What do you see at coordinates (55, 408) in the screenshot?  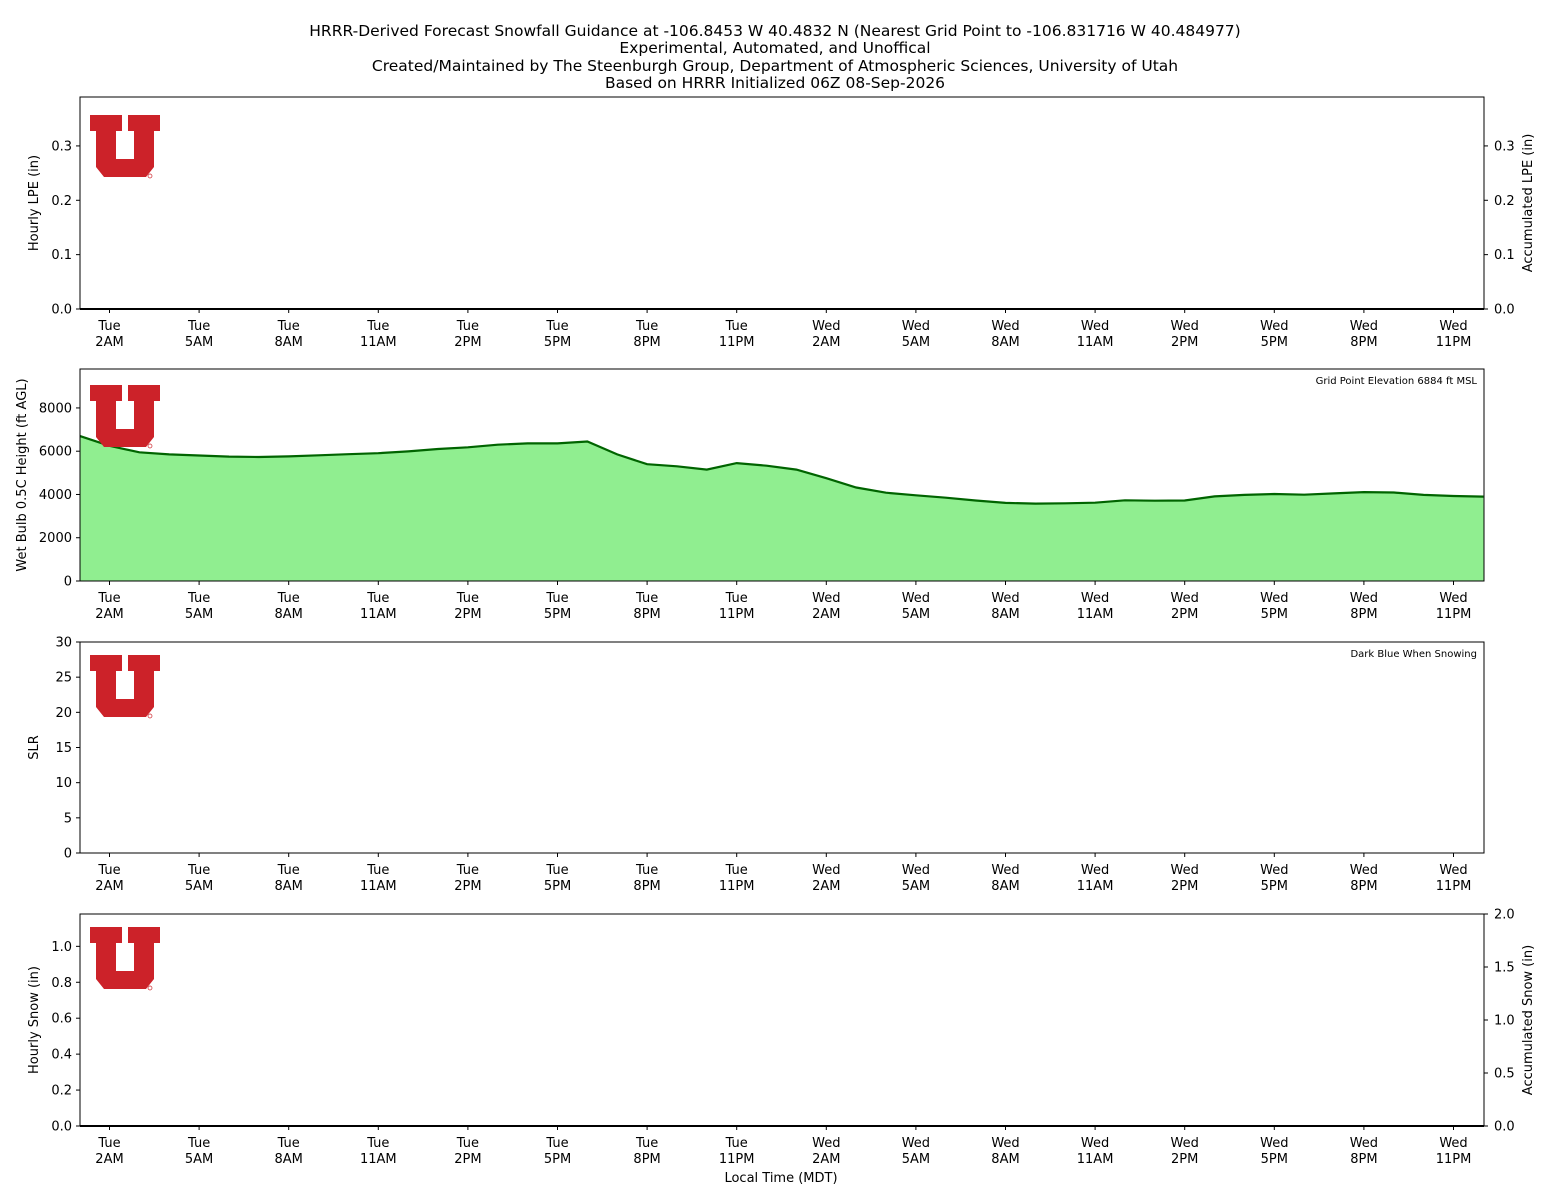 I see `y-tick-label: 8000` at bounding box center [55, 408].